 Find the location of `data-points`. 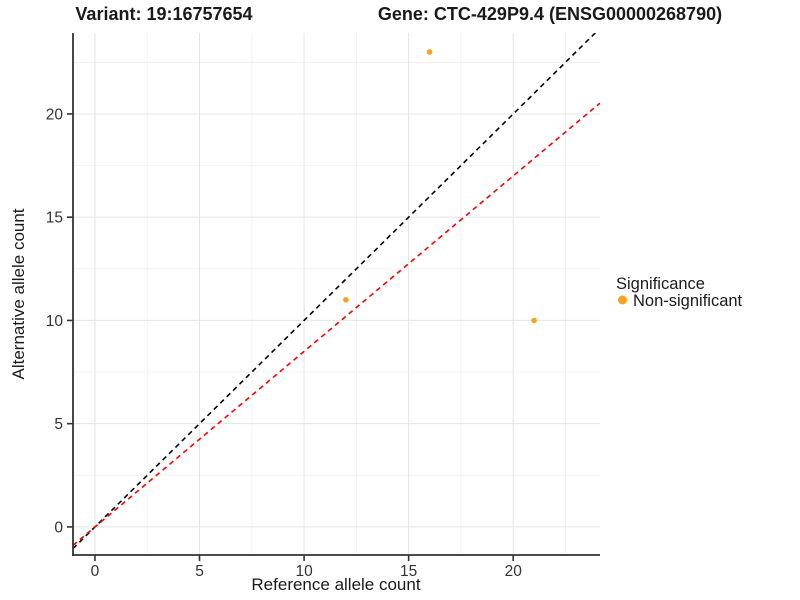

data-points is located at coordinates (440, 186).